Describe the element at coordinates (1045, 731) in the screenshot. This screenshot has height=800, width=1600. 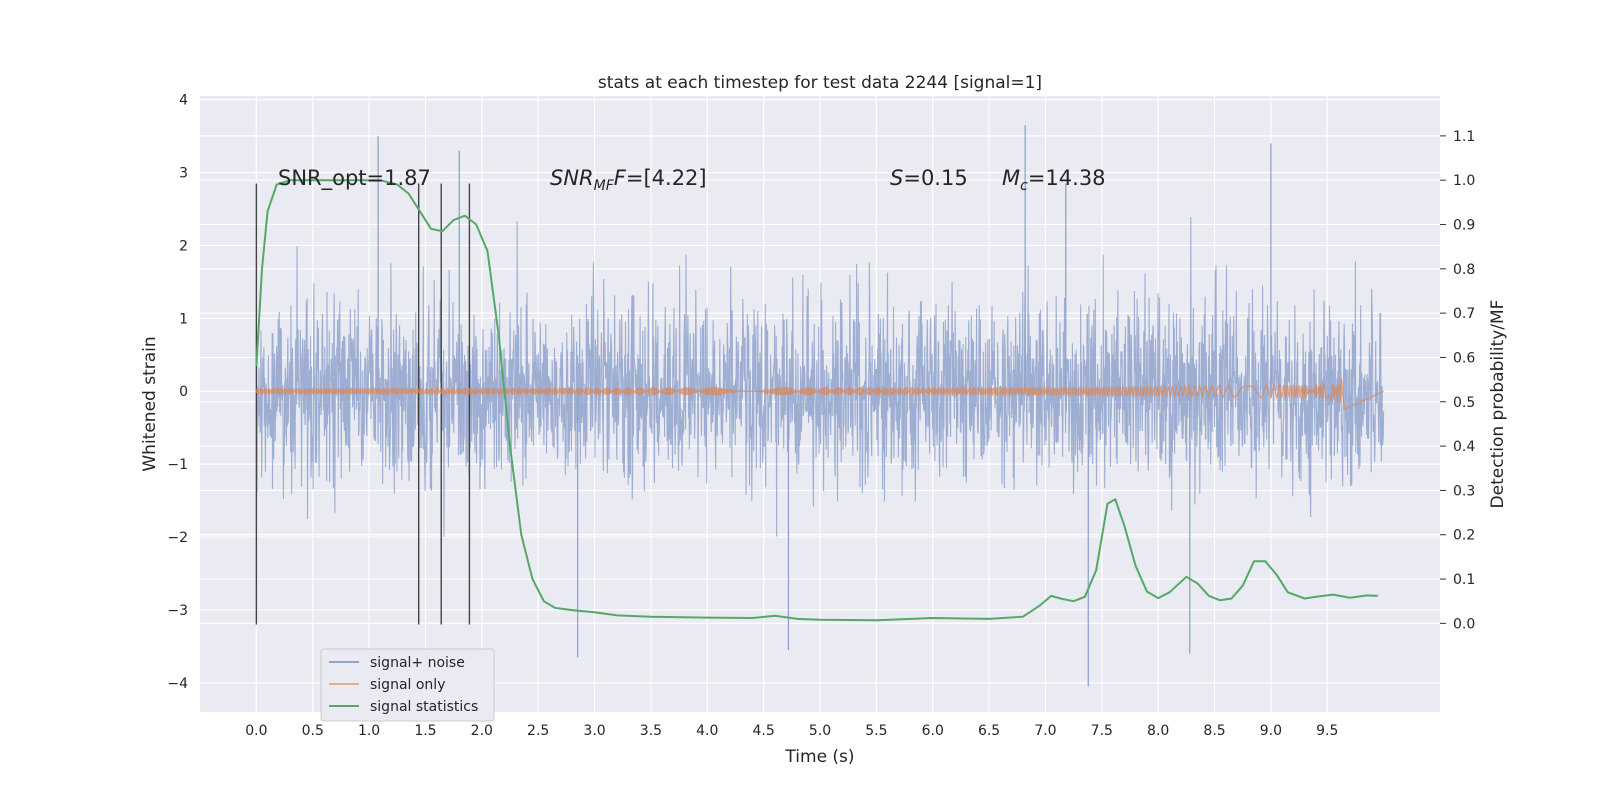
I see `x-tick-label: 7.0` at that location.